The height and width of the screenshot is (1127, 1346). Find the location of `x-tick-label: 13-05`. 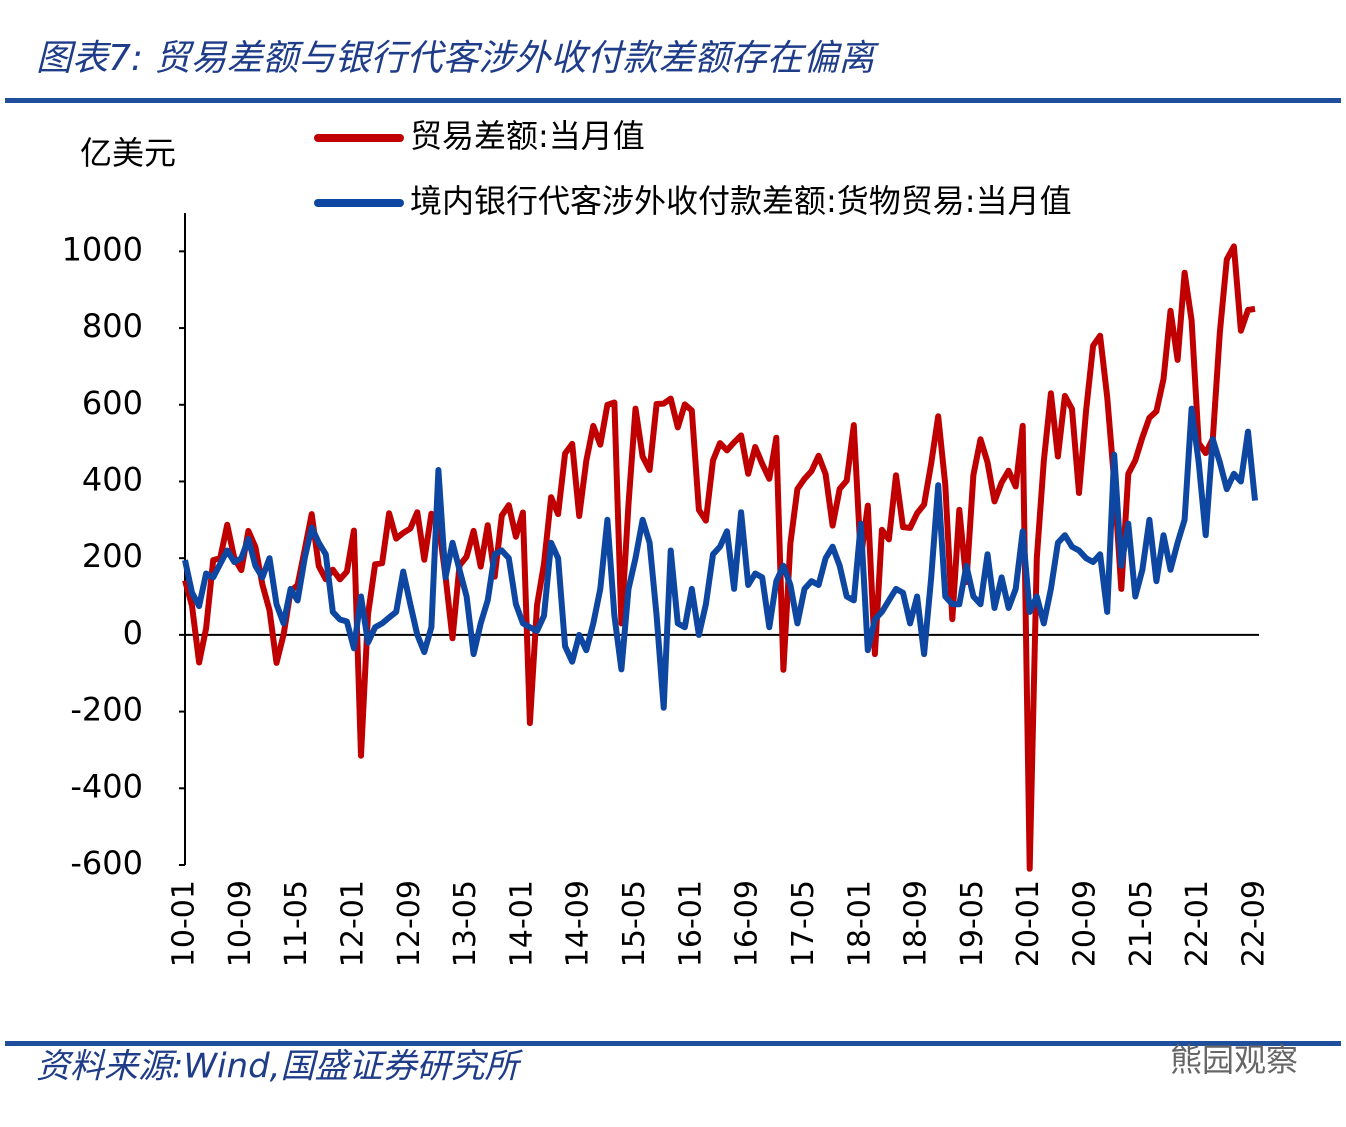

x-tick-label: 13-05 is located at coordinates (465, 923).